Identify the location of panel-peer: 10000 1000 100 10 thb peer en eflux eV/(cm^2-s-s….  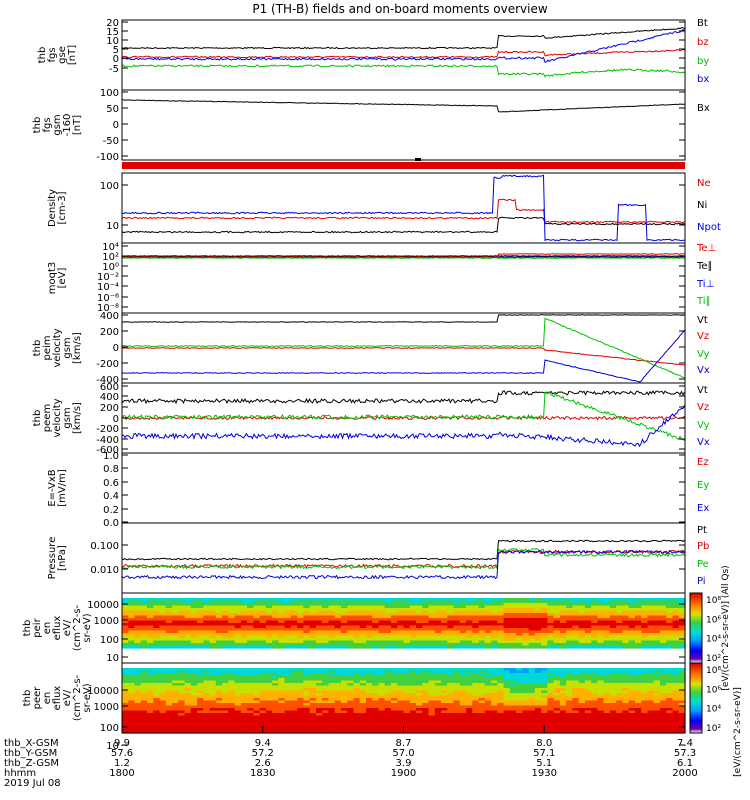
(354, 707).